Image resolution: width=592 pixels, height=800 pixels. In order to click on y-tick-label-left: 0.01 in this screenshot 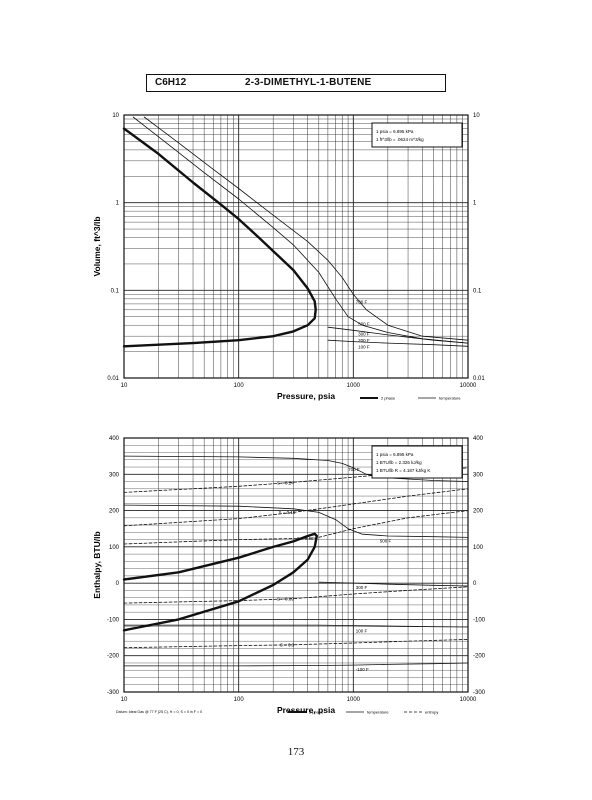, I will do `click(113, 379)`.